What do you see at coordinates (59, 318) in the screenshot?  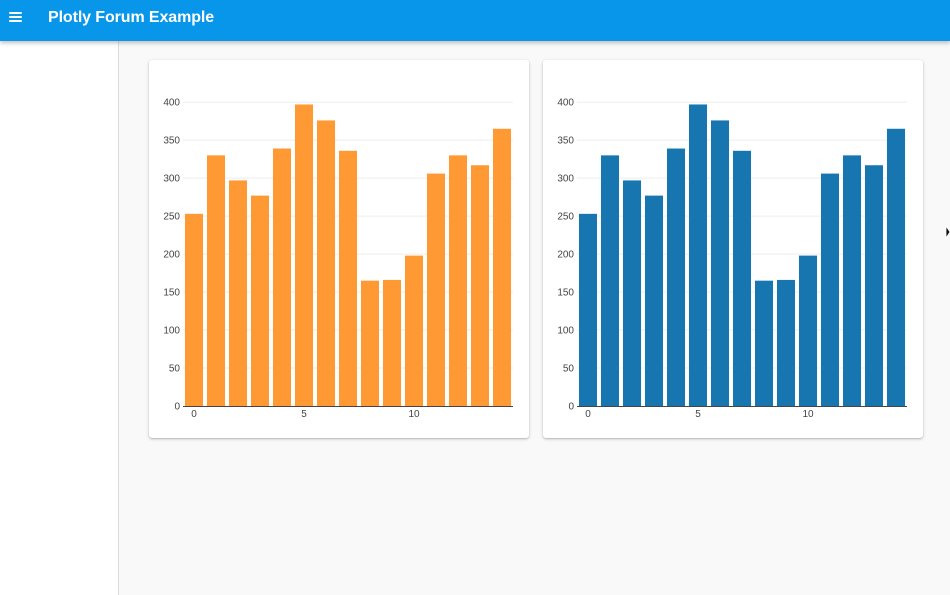 I see `side-drawer` at bounding box center [59, 318].